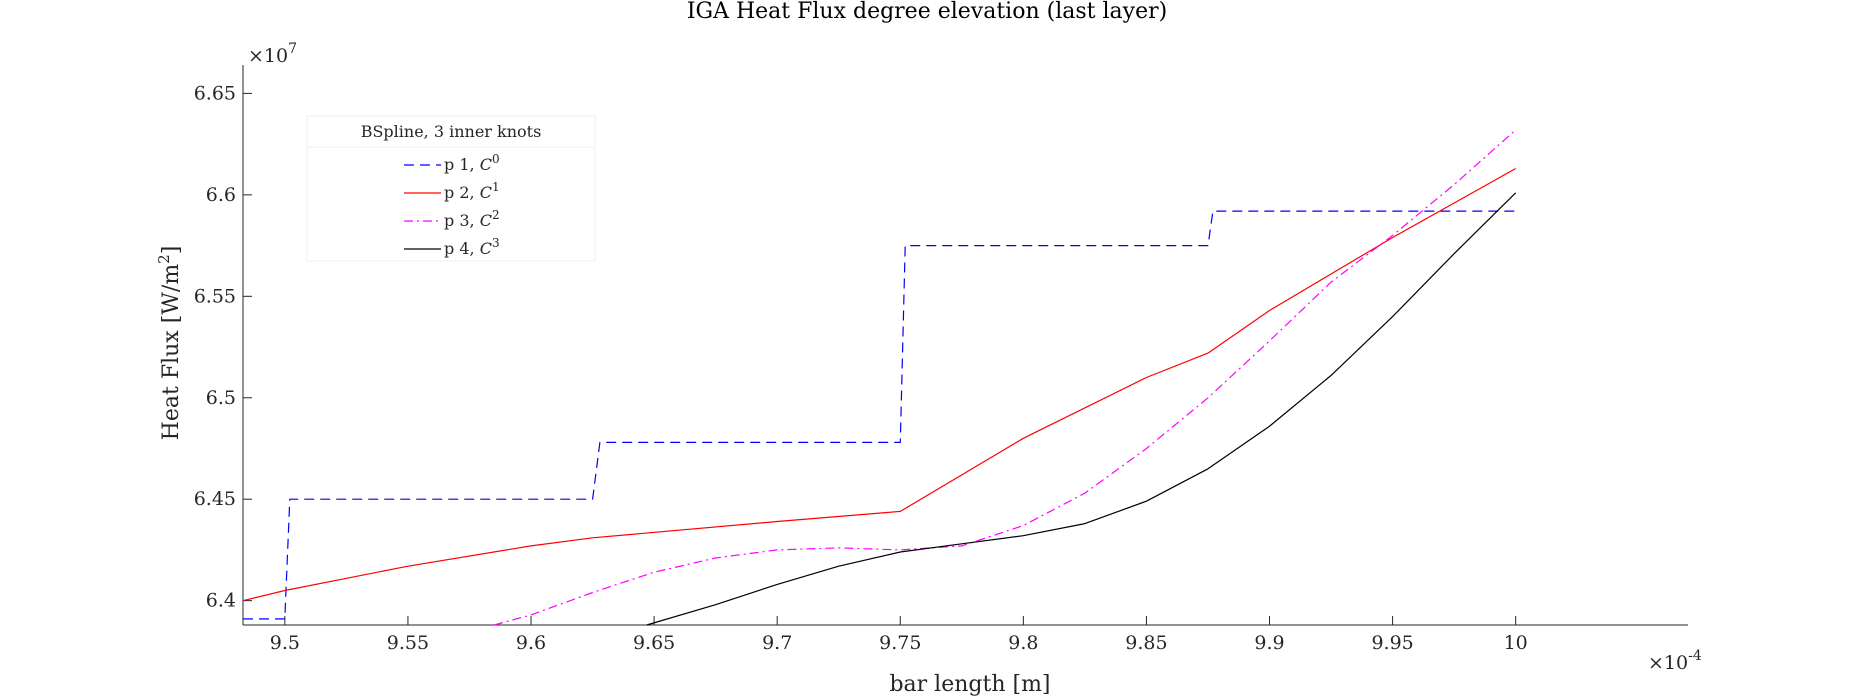 The image size is (1855, 699). I want to click on legend-label-p2: p 2, C1, so click(472, 191).